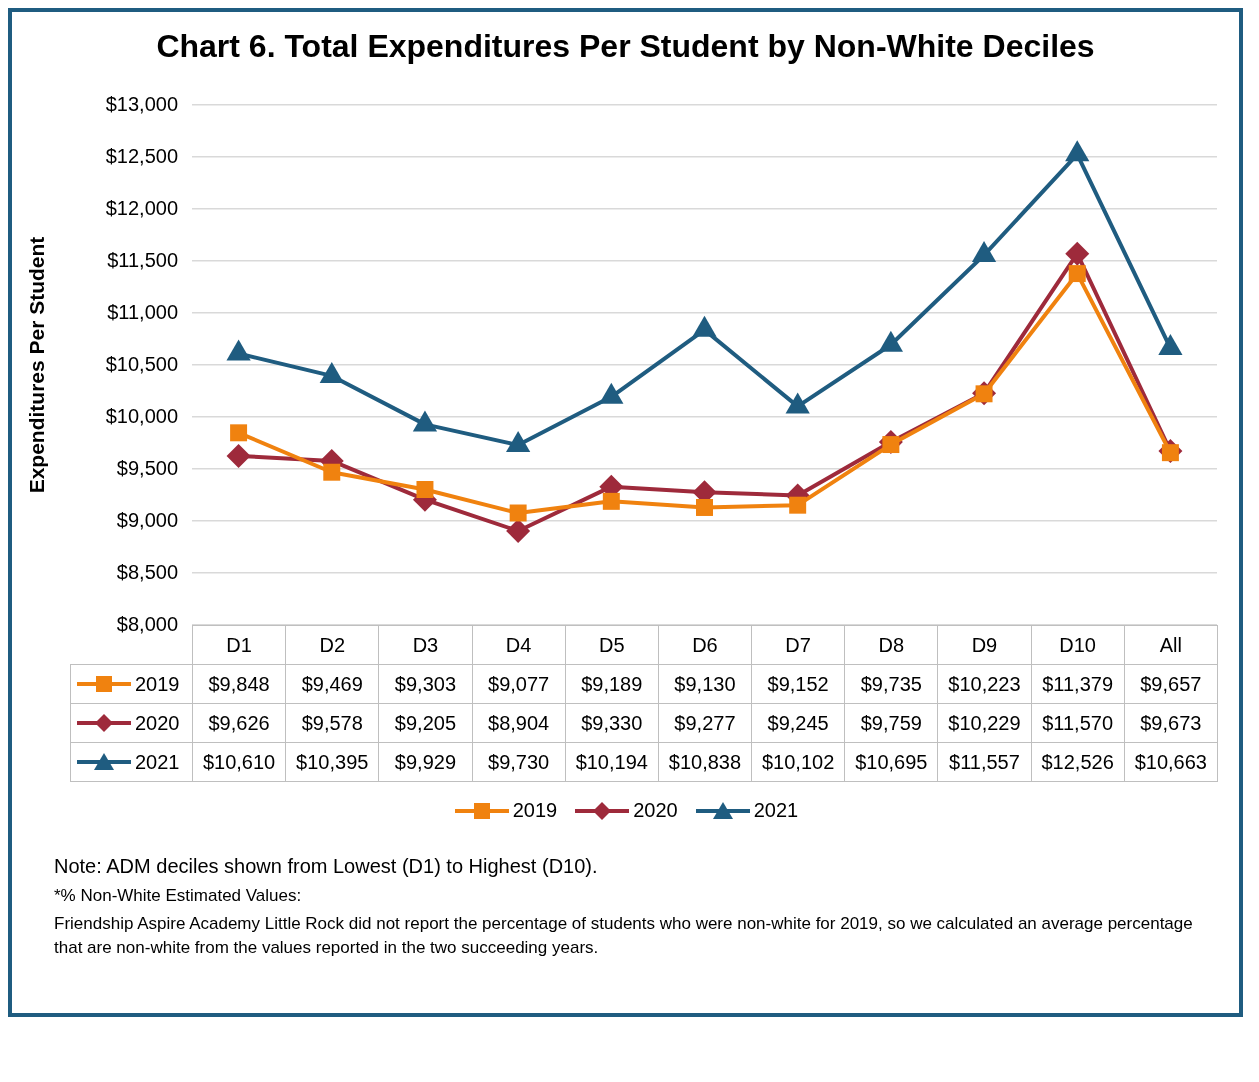 This screenshot has width=1259, height=1082. Describe the element at coordinates (612, 762) in the screenshot. I see `data-label: $10,194` at that location.